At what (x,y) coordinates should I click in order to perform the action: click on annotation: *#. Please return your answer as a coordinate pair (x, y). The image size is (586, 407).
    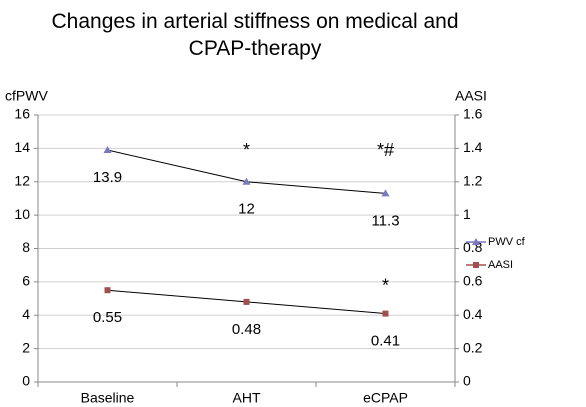
    Looking at the image, I should click on (385, 150).